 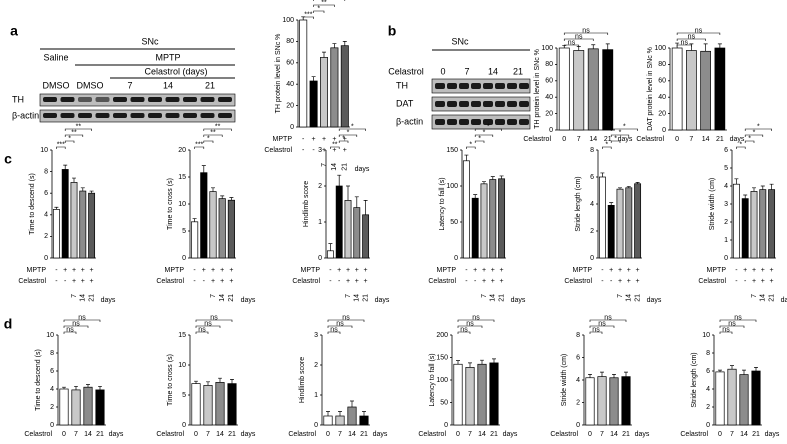 What do you see at coordinates (52, 353) in the screenshot?
I see `y-tick-label: 8` at bounding box center [52, 353].